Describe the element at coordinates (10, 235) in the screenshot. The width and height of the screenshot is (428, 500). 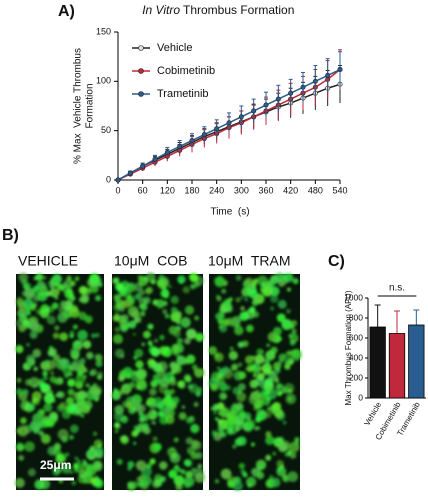
I see `panel-label: B)` at that location.